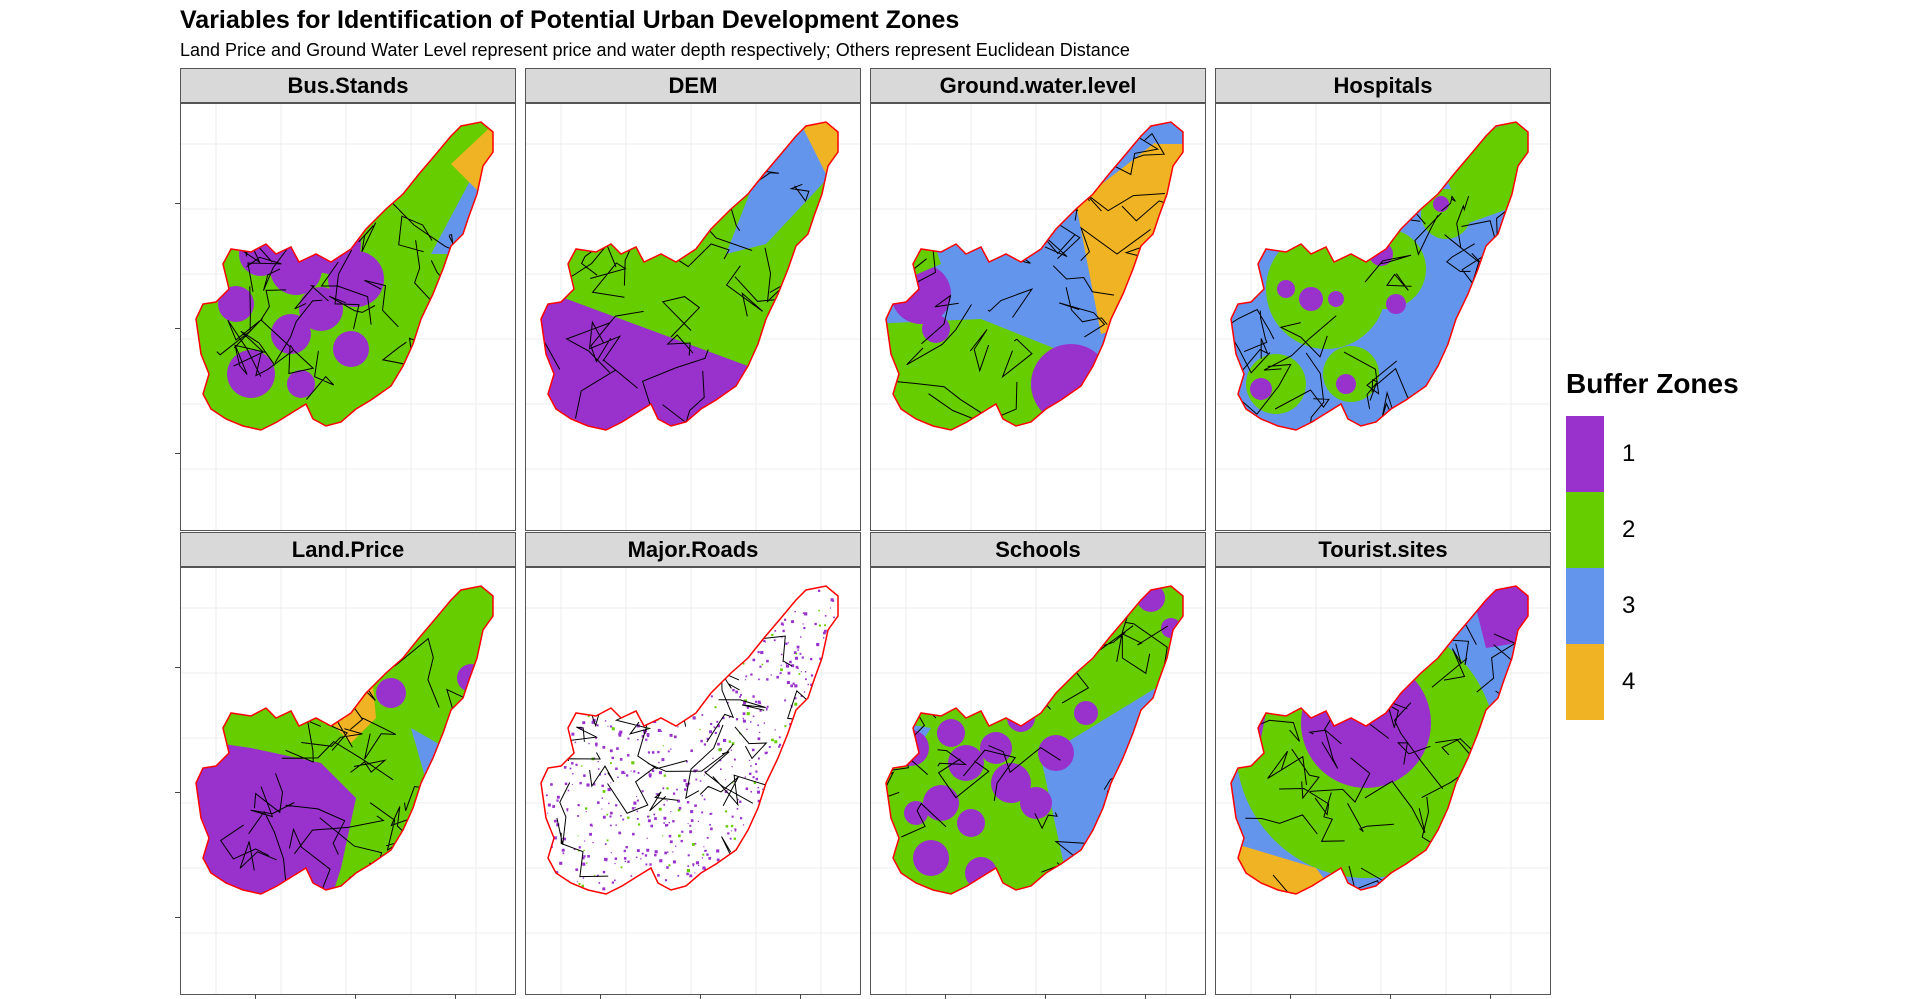  Describe the element at coordinates (1628, 454) in the screenshot. I see `legend-label-1: 1` at that location.